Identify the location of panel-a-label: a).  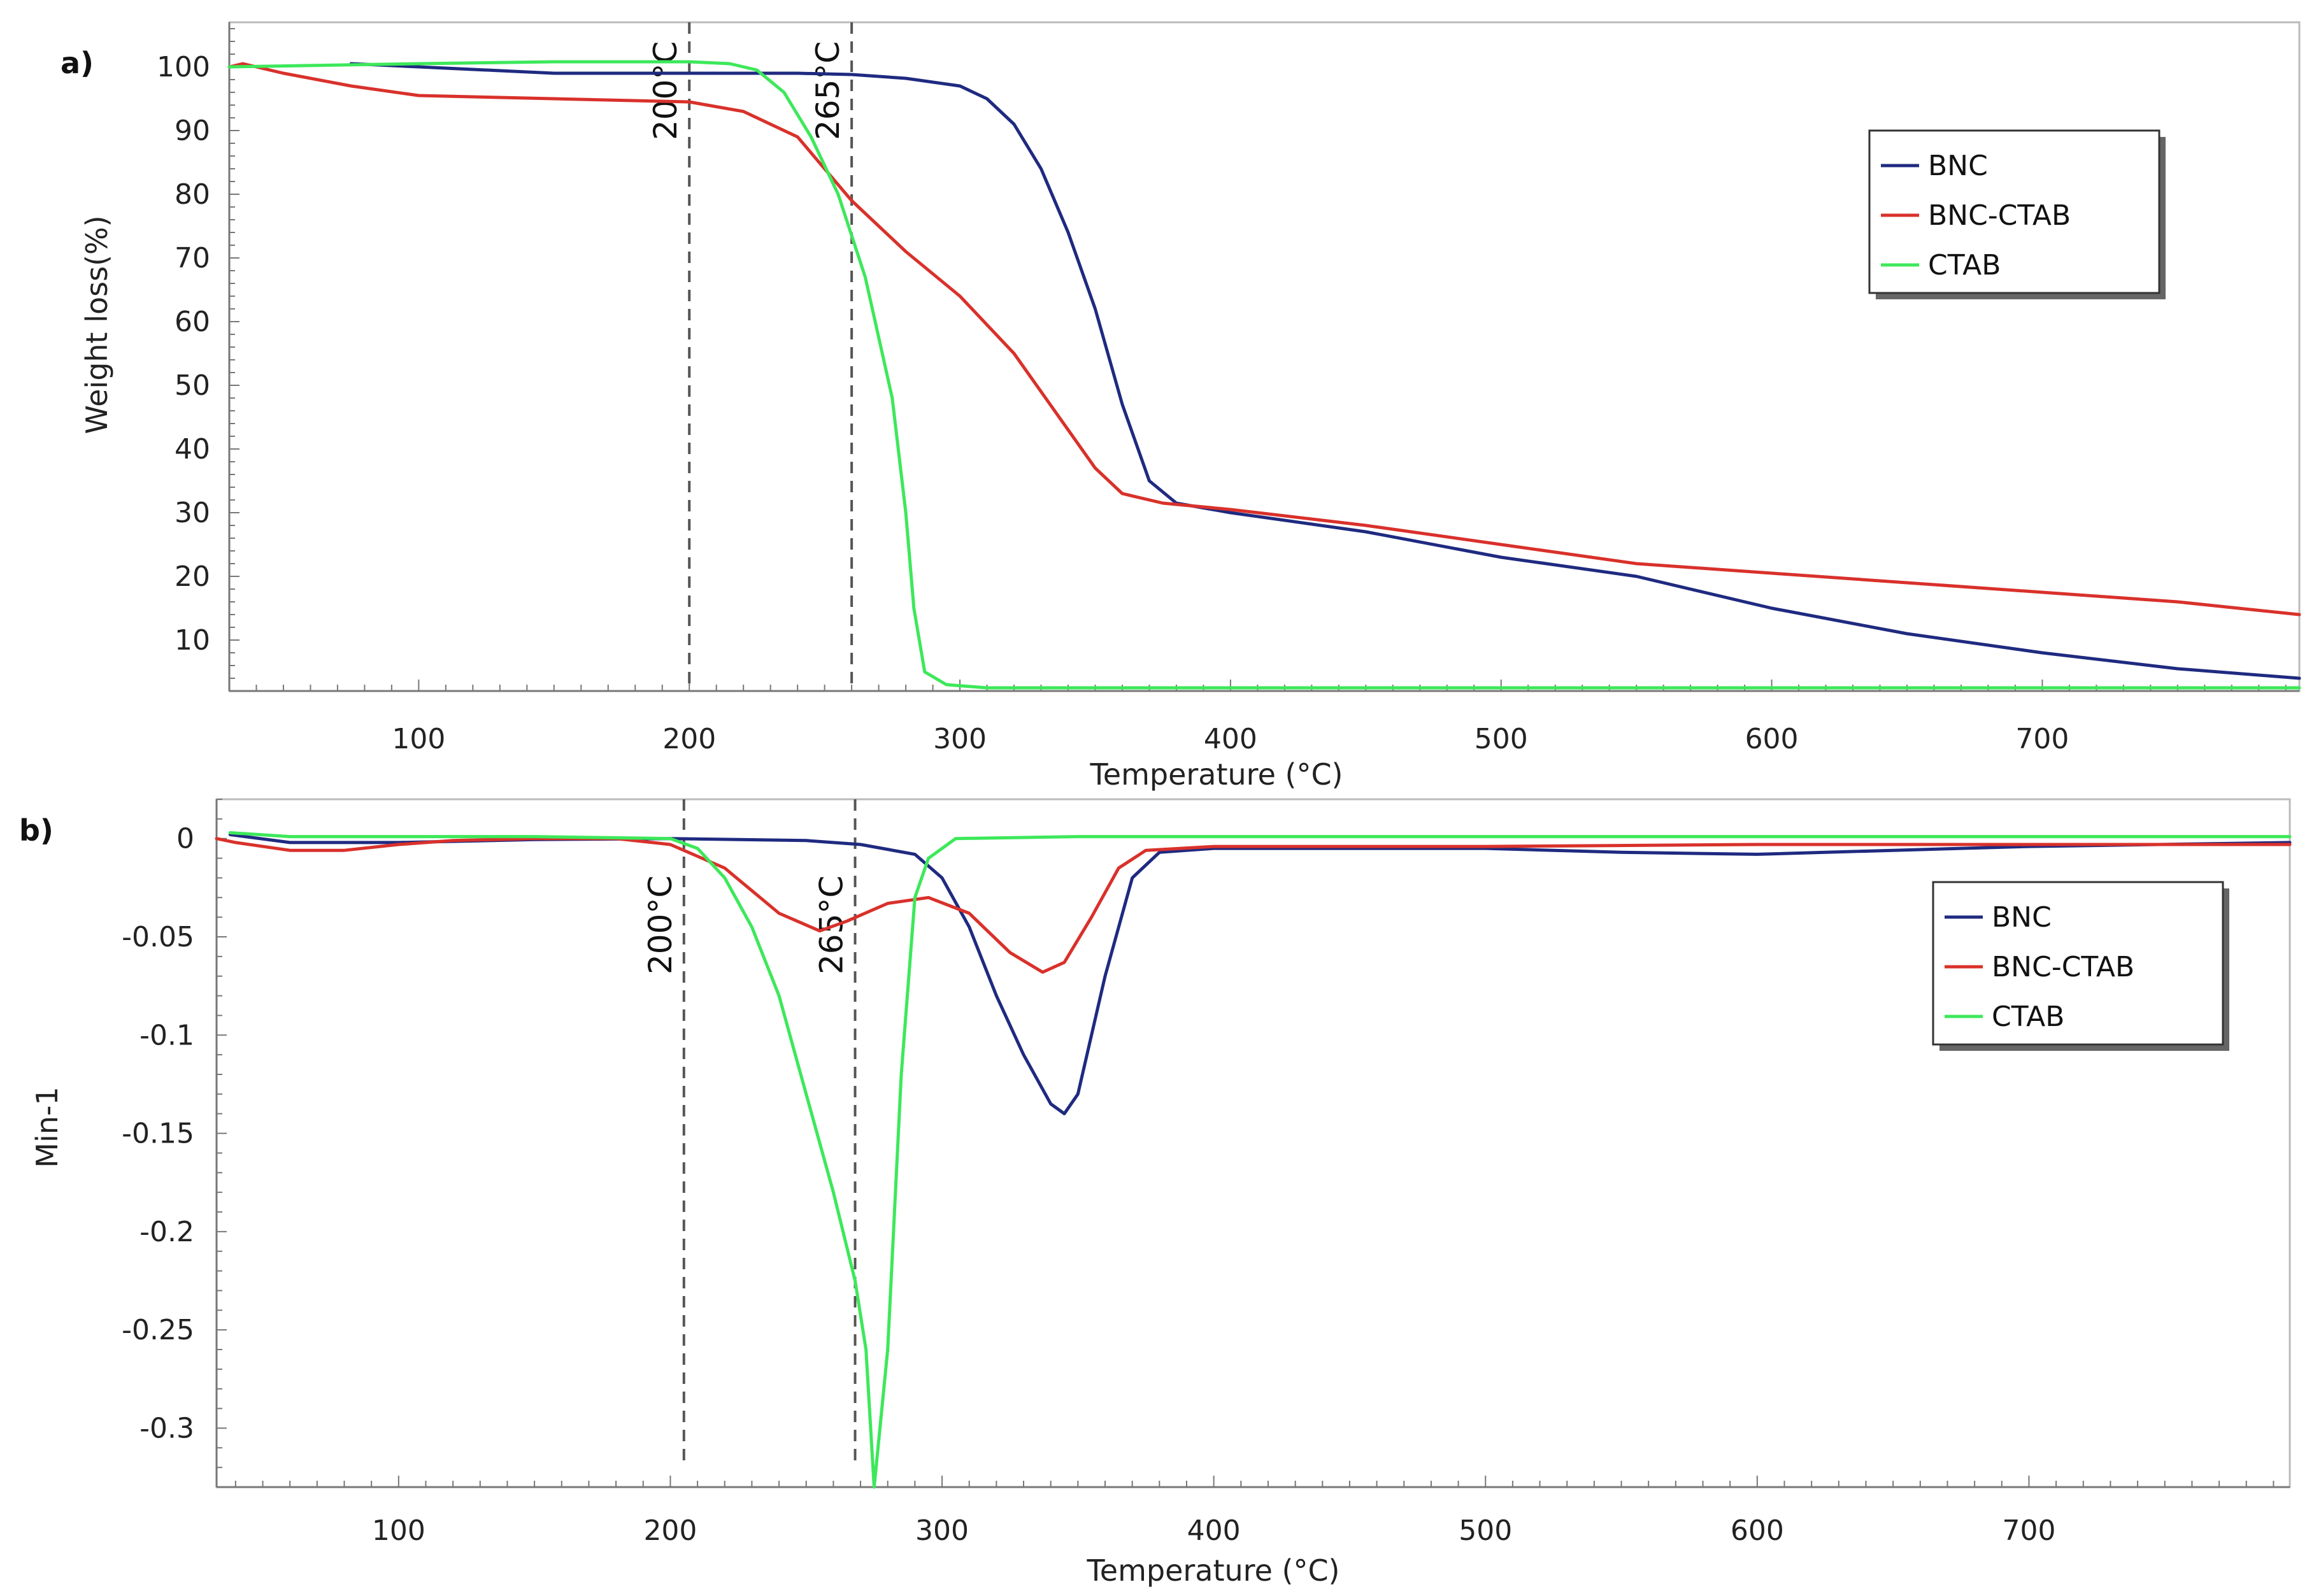
(77, 63).